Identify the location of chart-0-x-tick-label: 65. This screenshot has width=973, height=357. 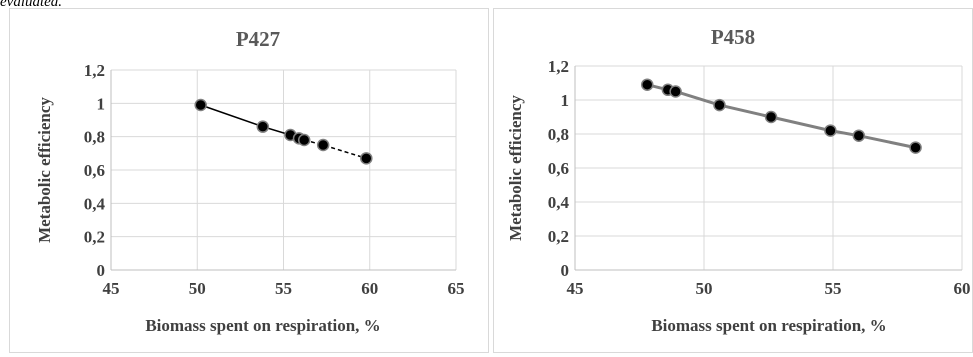
(456, 288).